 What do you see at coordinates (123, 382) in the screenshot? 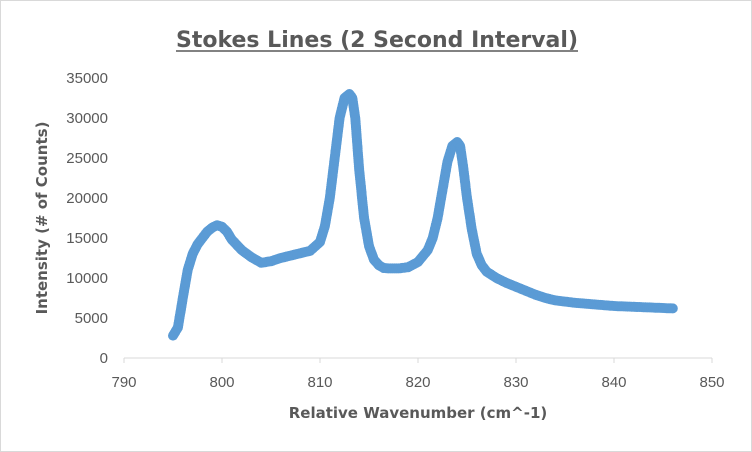
I see `x-tick-label: 790` at bounding box center [123, 382].